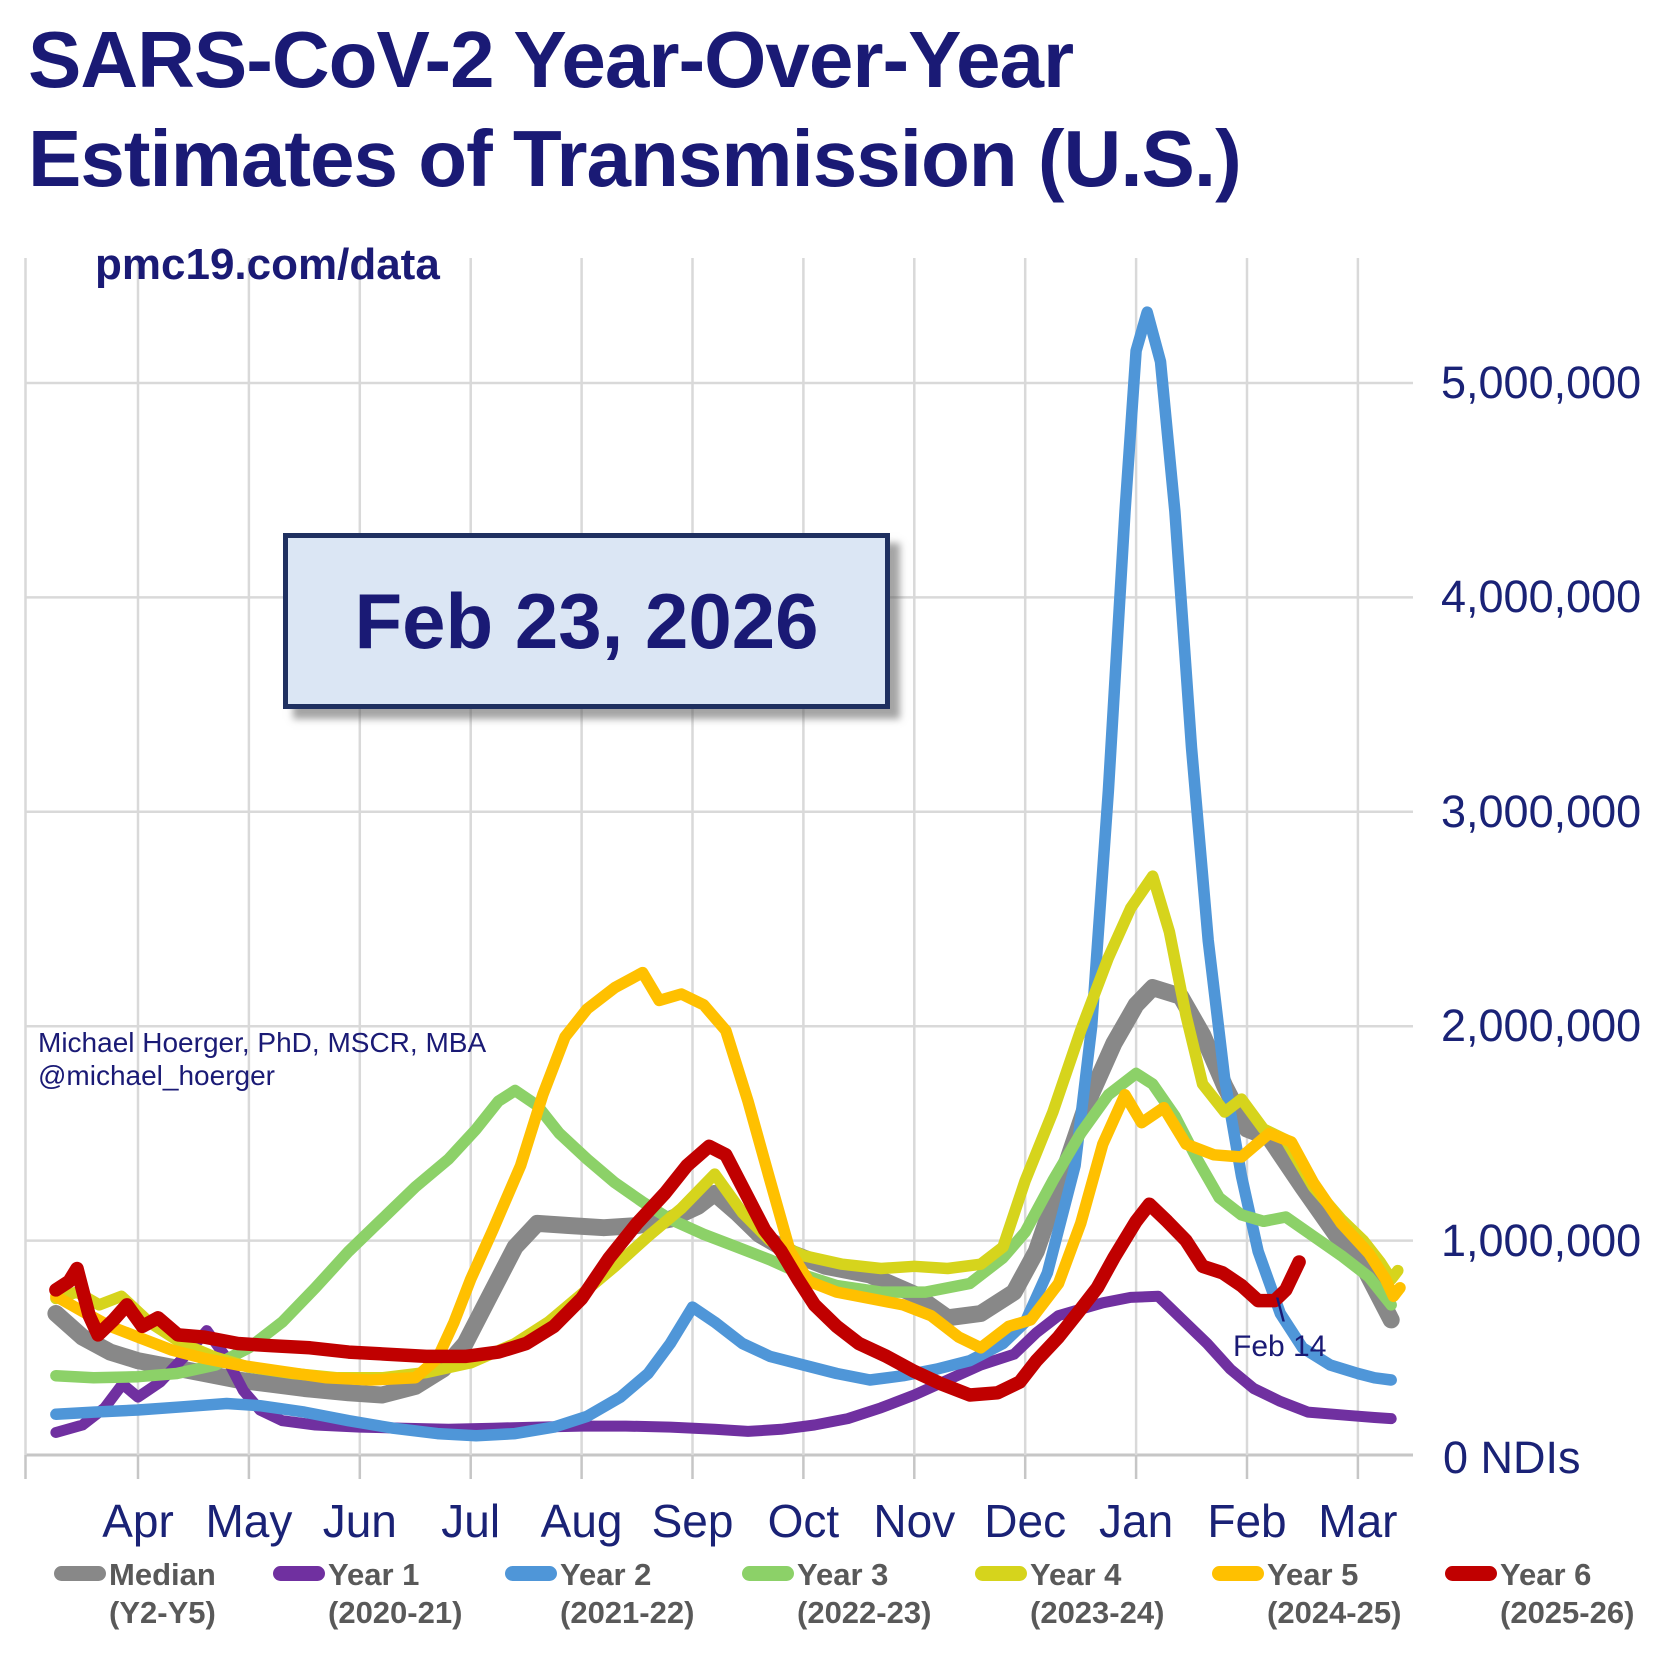 The width and height of the screenshot is (1672, 1654). I want to click on legend-label-name: Year 4, so click(1076, 1574).